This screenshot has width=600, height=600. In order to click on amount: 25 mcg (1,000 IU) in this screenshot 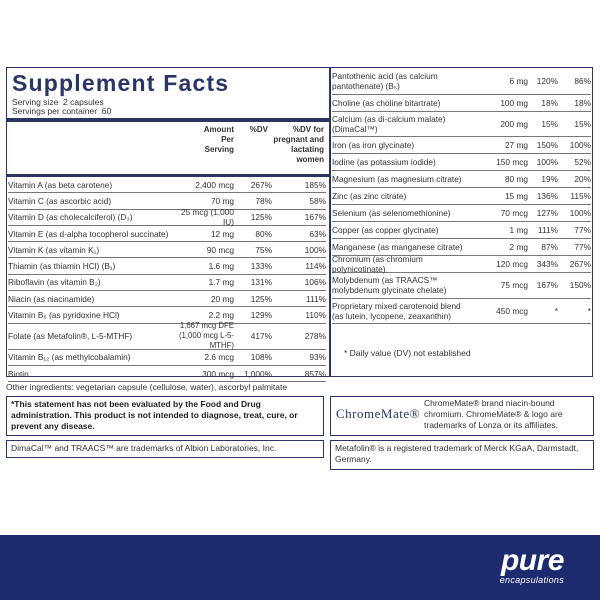, I will do `click(207, 217)`.